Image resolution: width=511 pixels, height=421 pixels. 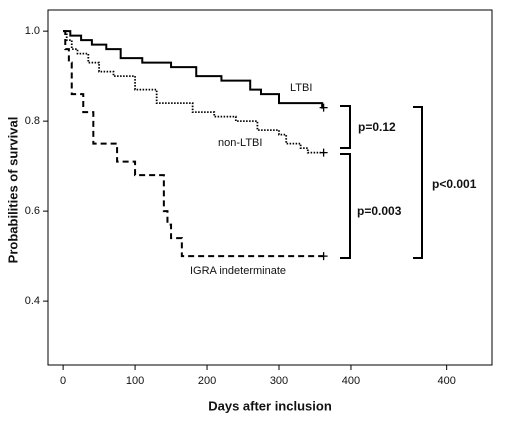 I want to click on p-value: p<0.001, so click(x=454, y=184).